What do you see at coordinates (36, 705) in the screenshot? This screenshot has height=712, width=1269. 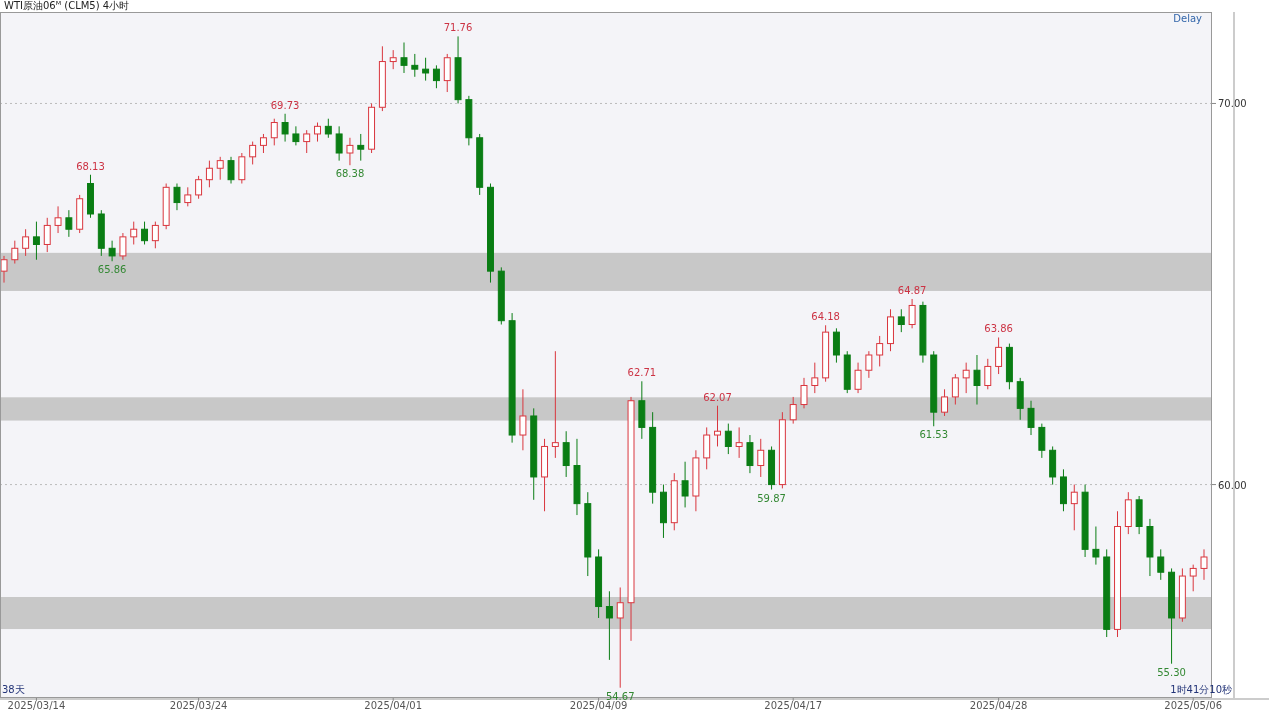 I see `x-tick-label: 2025/03/14` at bounding box center [36, 705].